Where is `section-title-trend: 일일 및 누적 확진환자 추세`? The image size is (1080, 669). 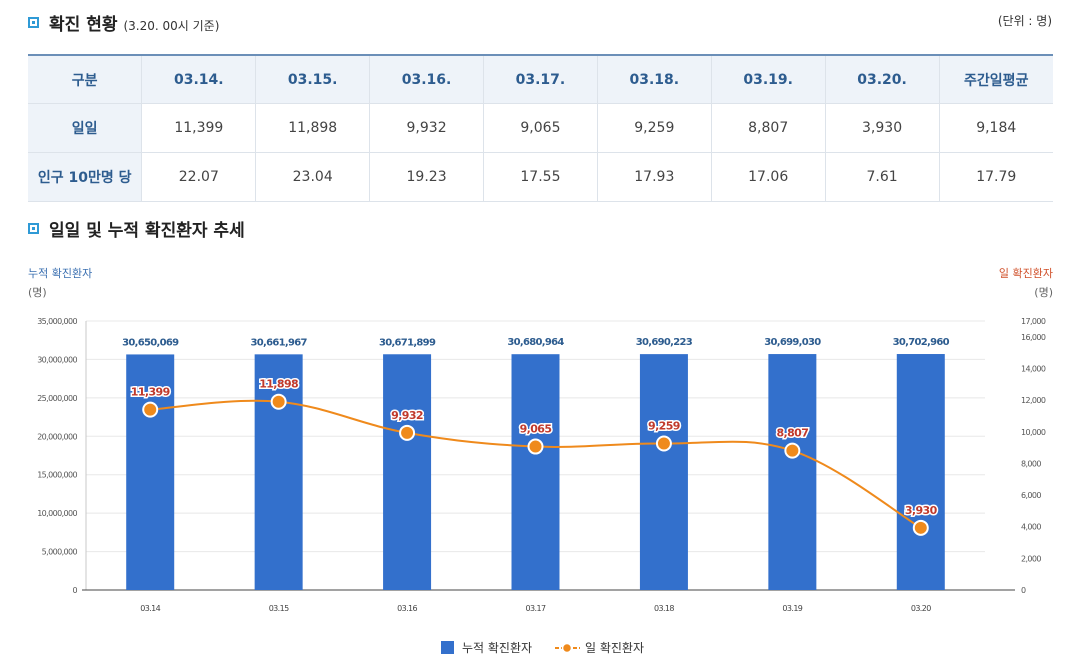 section-title-trend: 일일 및 누적 확진환자 추세 is located at coordinates (136, 228).